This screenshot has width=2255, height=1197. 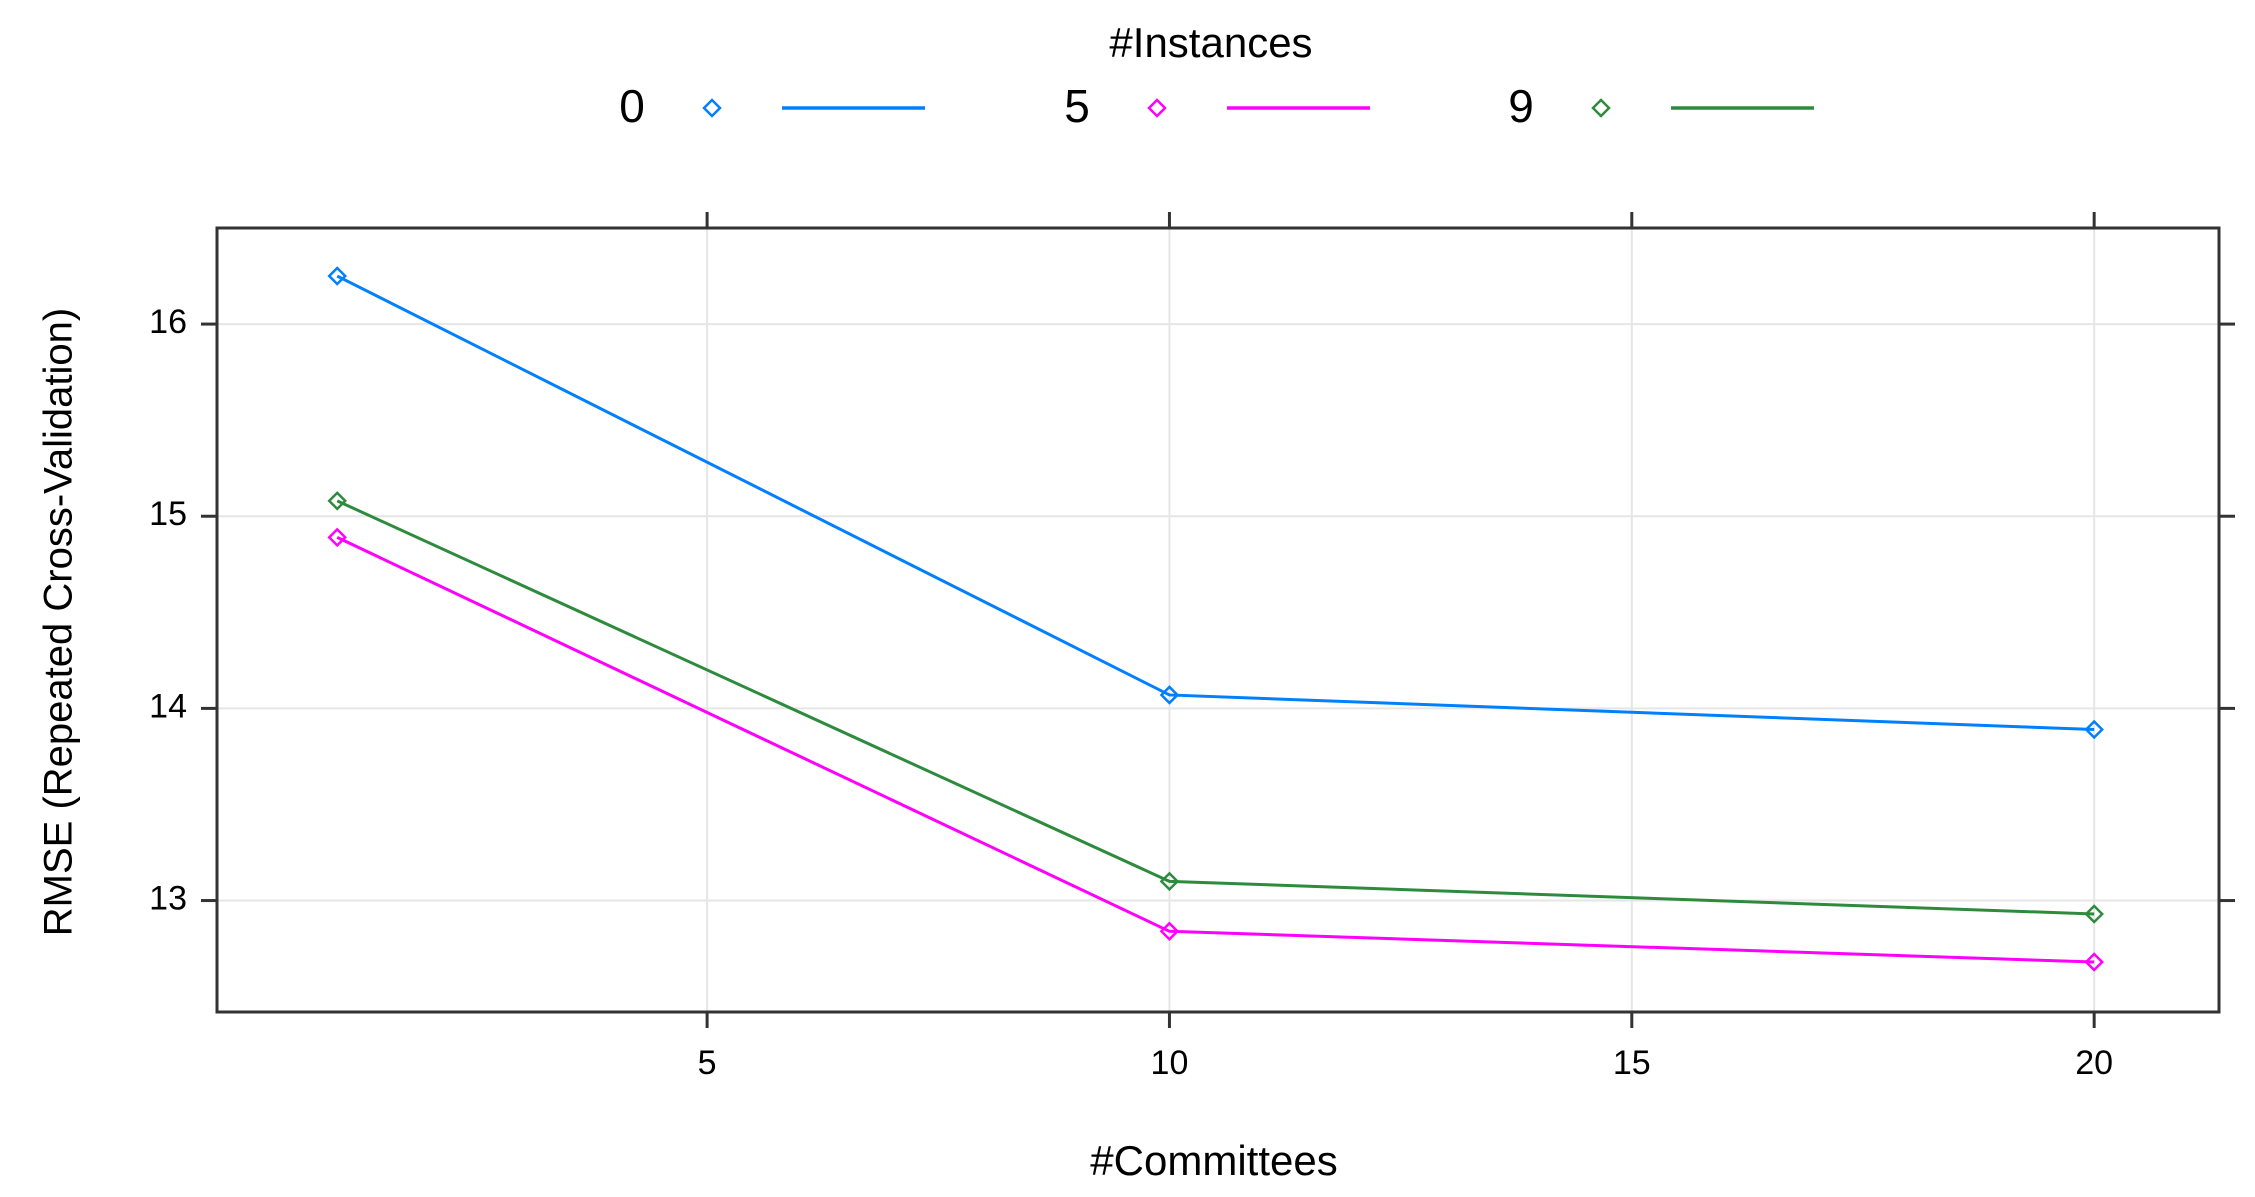 What do you see at coordinates (1170, 1063) in the screenshot?
I see `x-tick-label: 10` at bounding box center [1170, 1063].